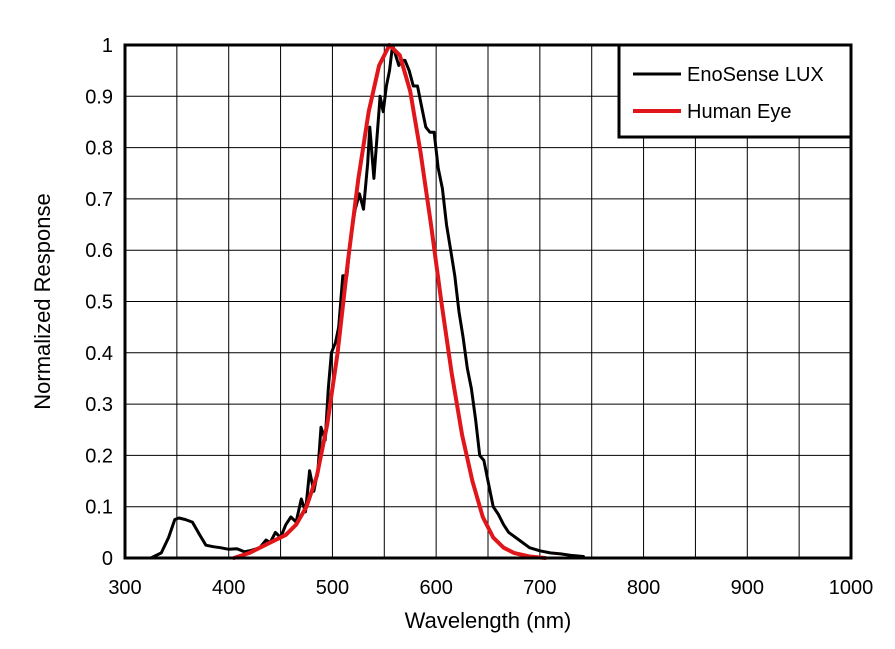  What do you see at coordinates (99, 508) in the screenshot?
I see `y-tick-label: 0.1` at bounding box center [99, 508].